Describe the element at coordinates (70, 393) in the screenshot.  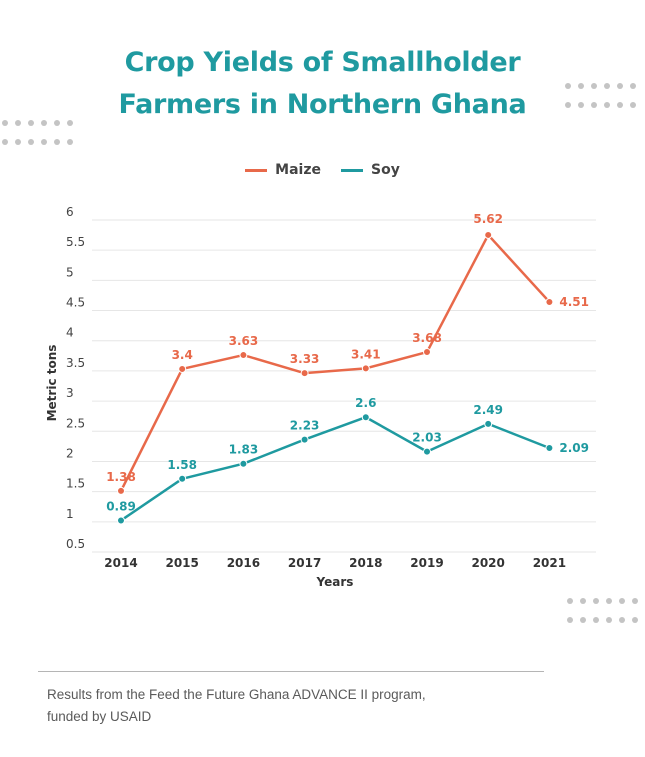
I see `y-tick-label: 3` at that location.